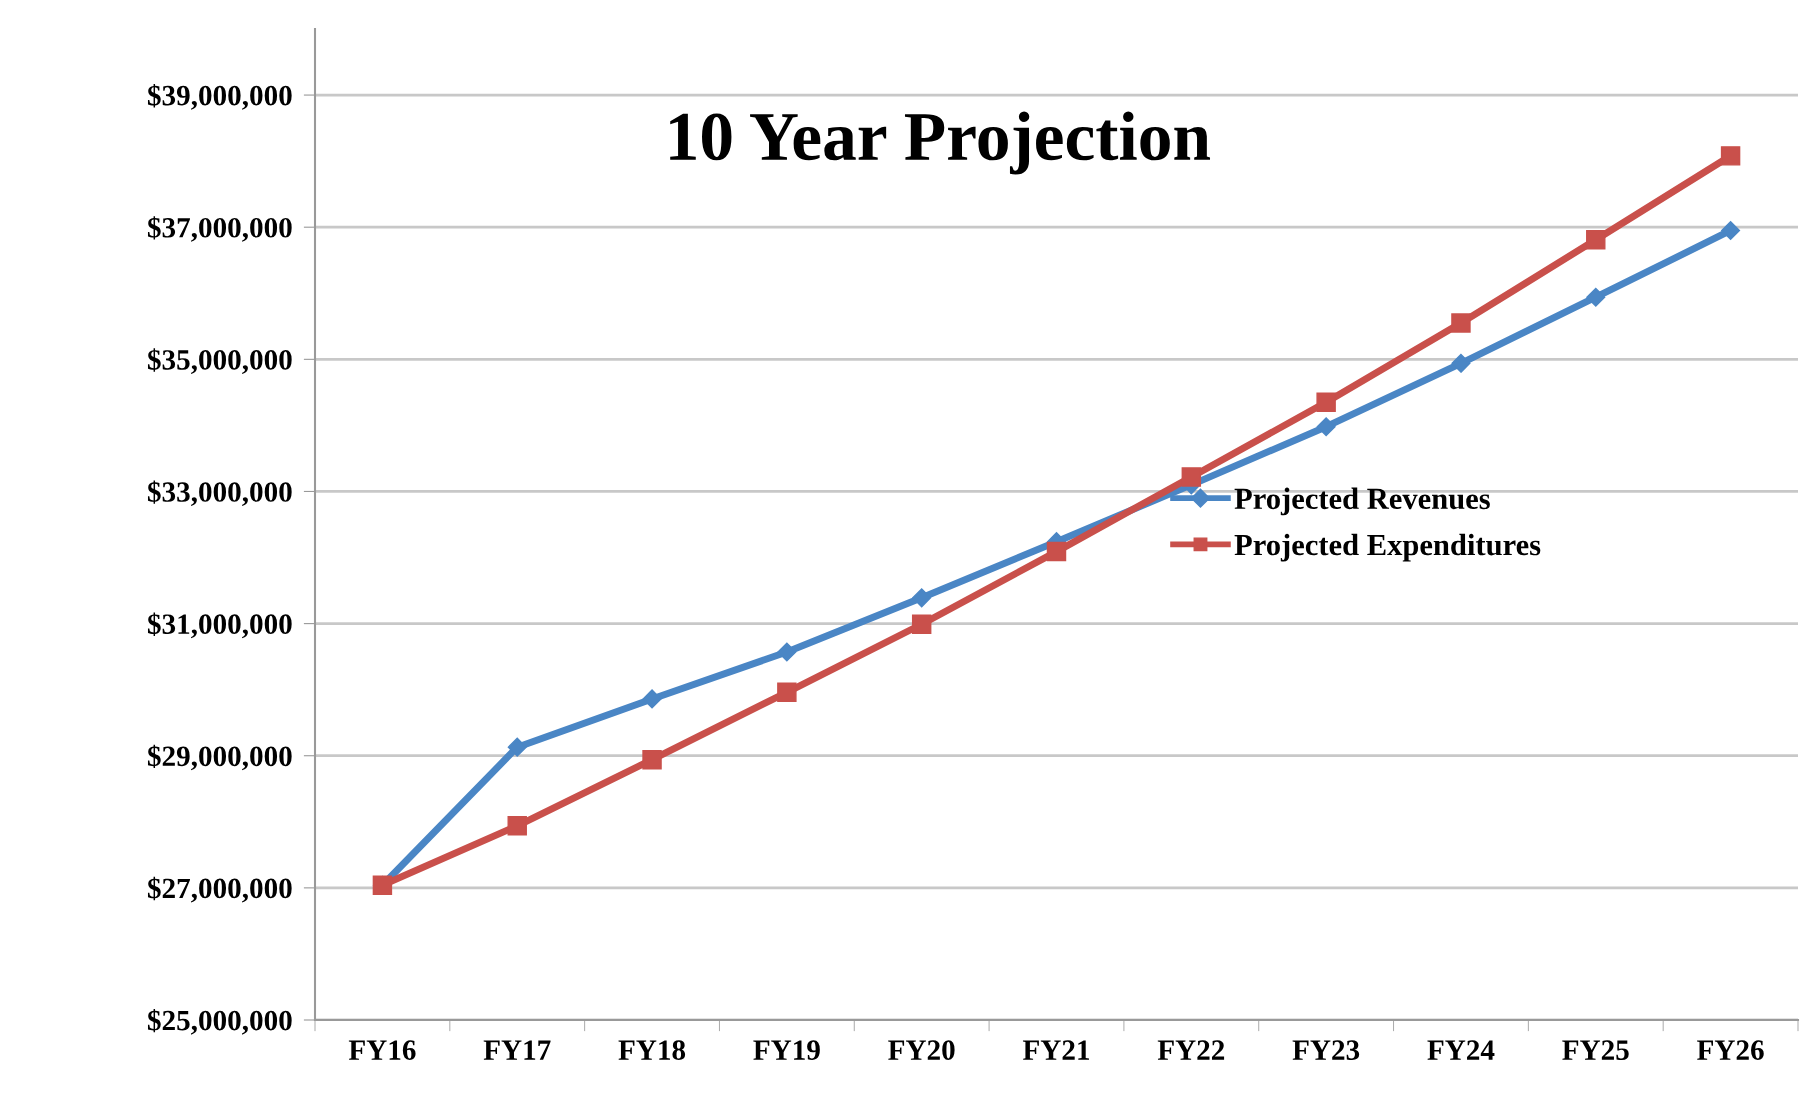 The width and height of the screenshot is (1808, 1114). Describe the element at coordinates (1730, 1050) in the screenshot. I see `x-tick-label: FY26` at that location.